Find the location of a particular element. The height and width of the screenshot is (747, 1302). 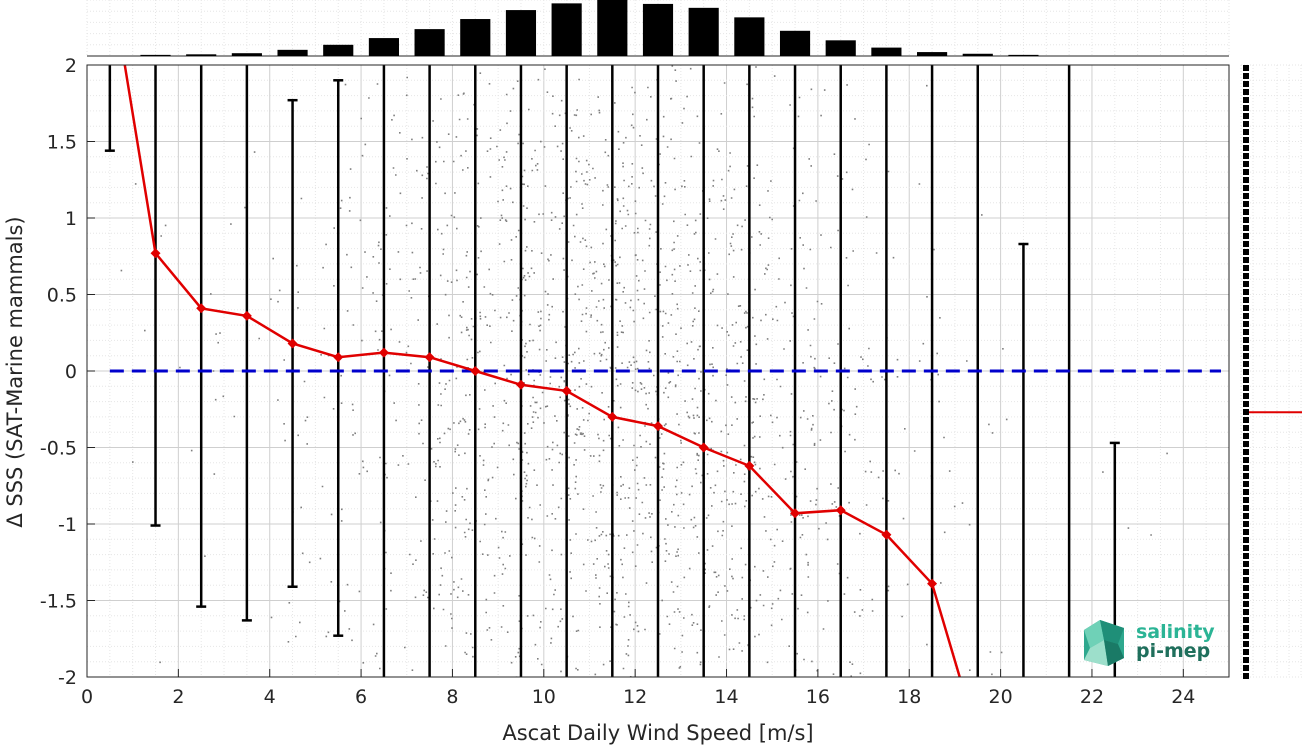

x-tick-label: 16 is located at coordinates (818, 697).